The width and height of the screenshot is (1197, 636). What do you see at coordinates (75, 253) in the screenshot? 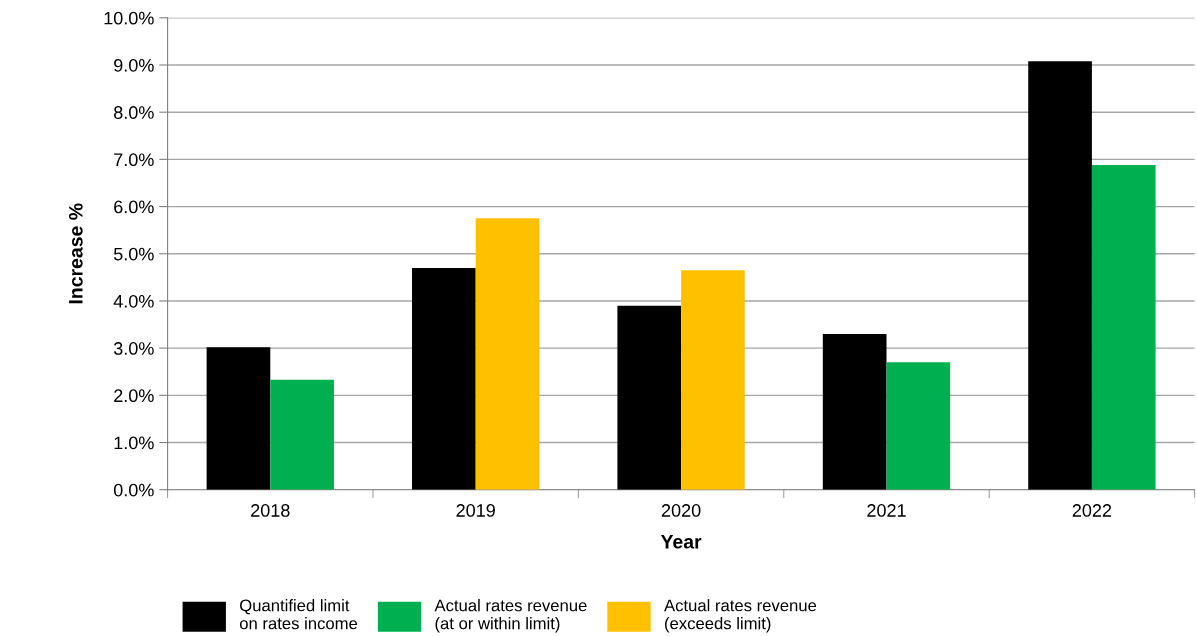
I see `y-axis-title: Increase %` at bounding box center [75, 253].